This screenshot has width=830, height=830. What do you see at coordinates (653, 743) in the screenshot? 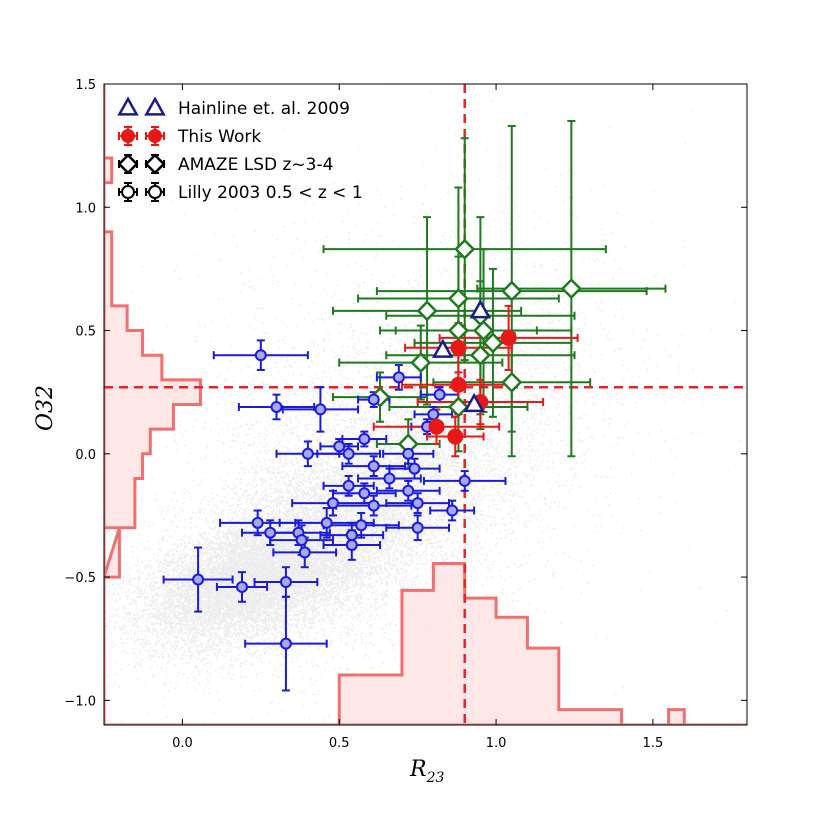
I see `x-tick-label: 1.5` at bounding box center [653, 743].